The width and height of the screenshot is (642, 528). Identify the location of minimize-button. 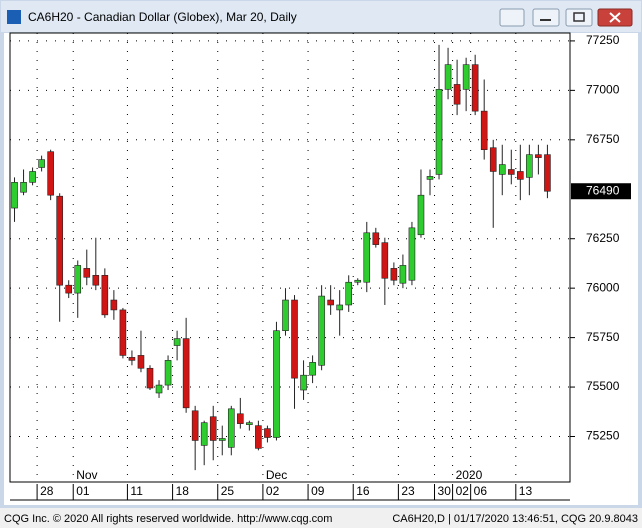
(546, 17).